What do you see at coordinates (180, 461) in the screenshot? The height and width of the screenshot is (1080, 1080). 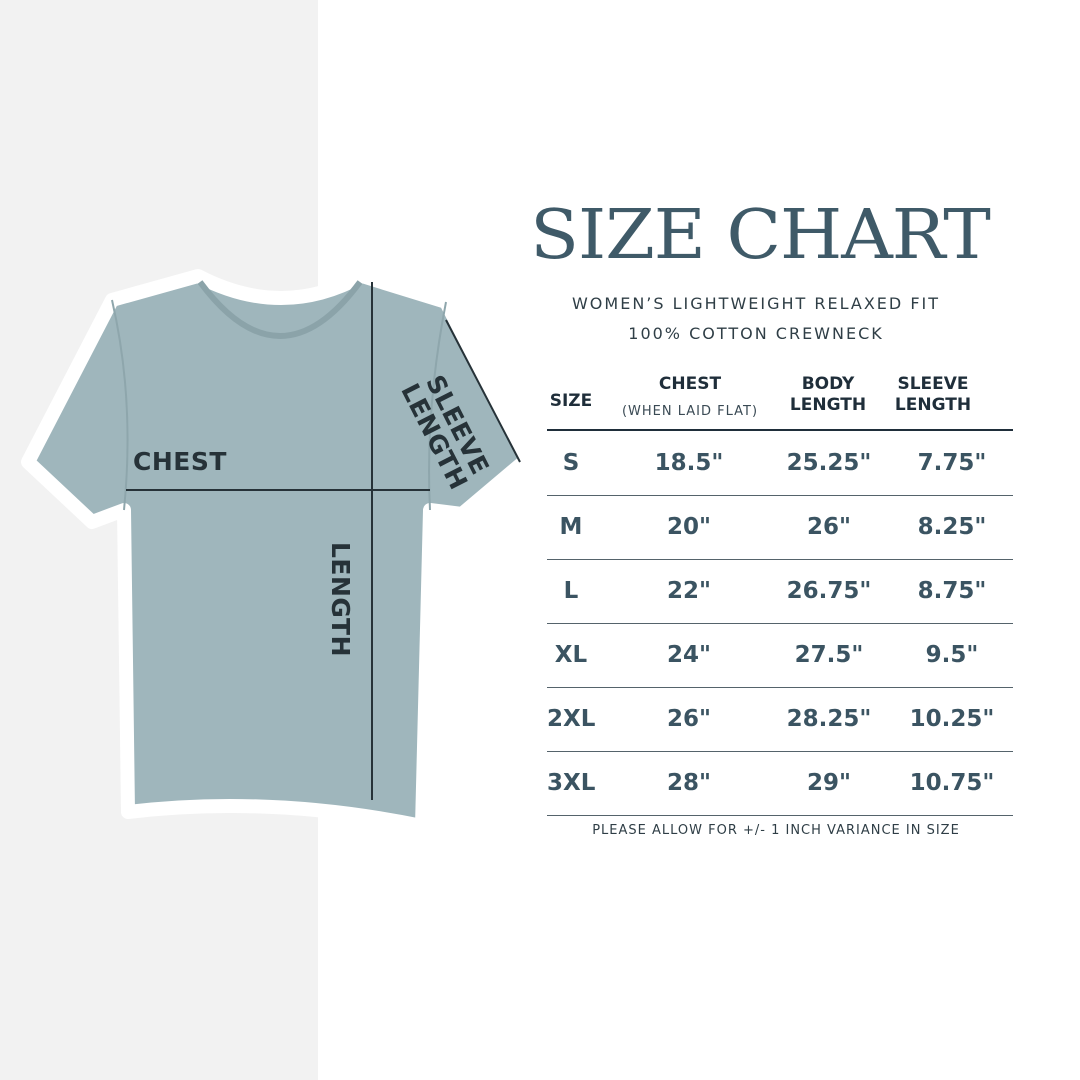 I see `chest-label: CHEST` at bounding box center [180, 461].